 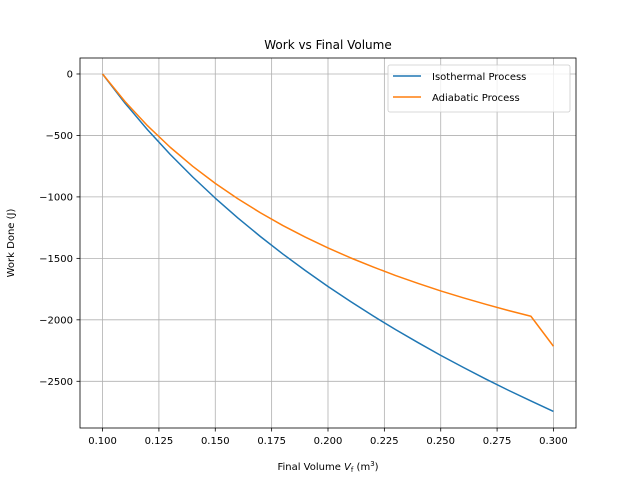 What do you see at coordinates (497, 441) in the screenshot?
I see `x-tick-label: 0.275` at bounding box center [497, 441].